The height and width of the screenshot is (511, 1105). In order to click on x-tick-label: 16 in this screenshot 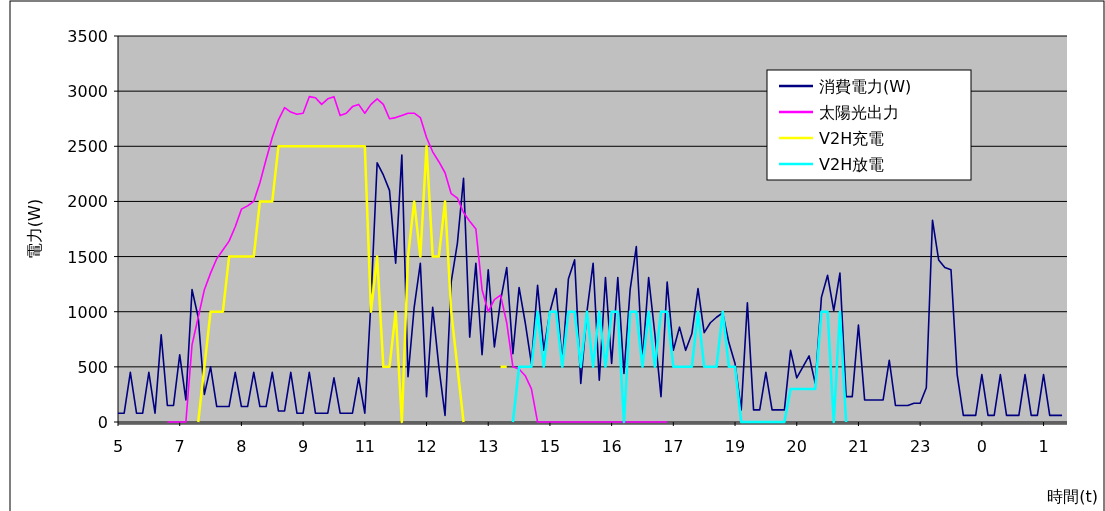, I will do `click(611, 446)`.